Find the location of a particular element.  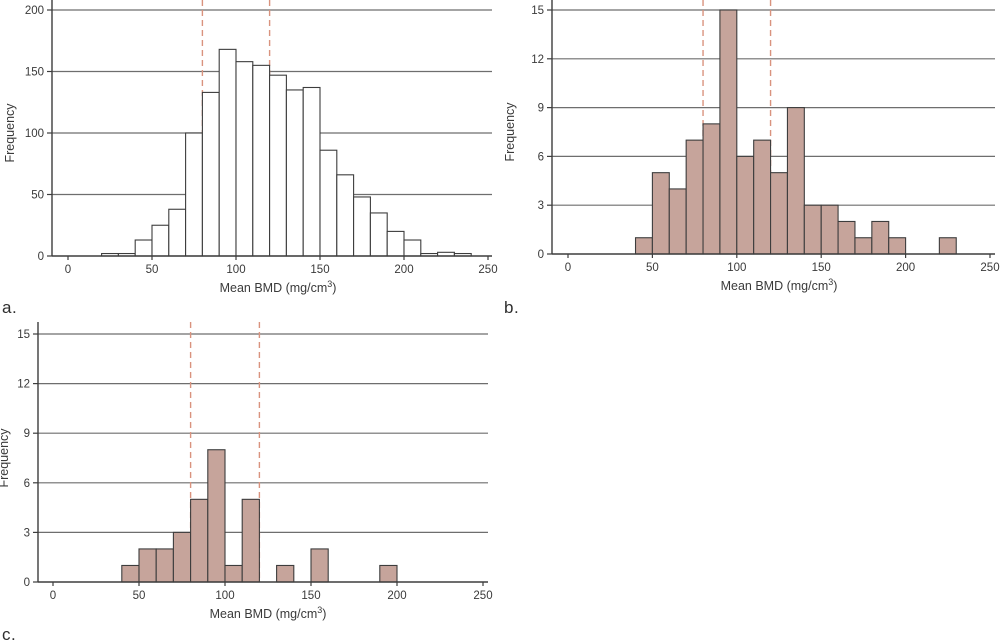

y-tick-label: 150 is located at coordinates (34, 73).